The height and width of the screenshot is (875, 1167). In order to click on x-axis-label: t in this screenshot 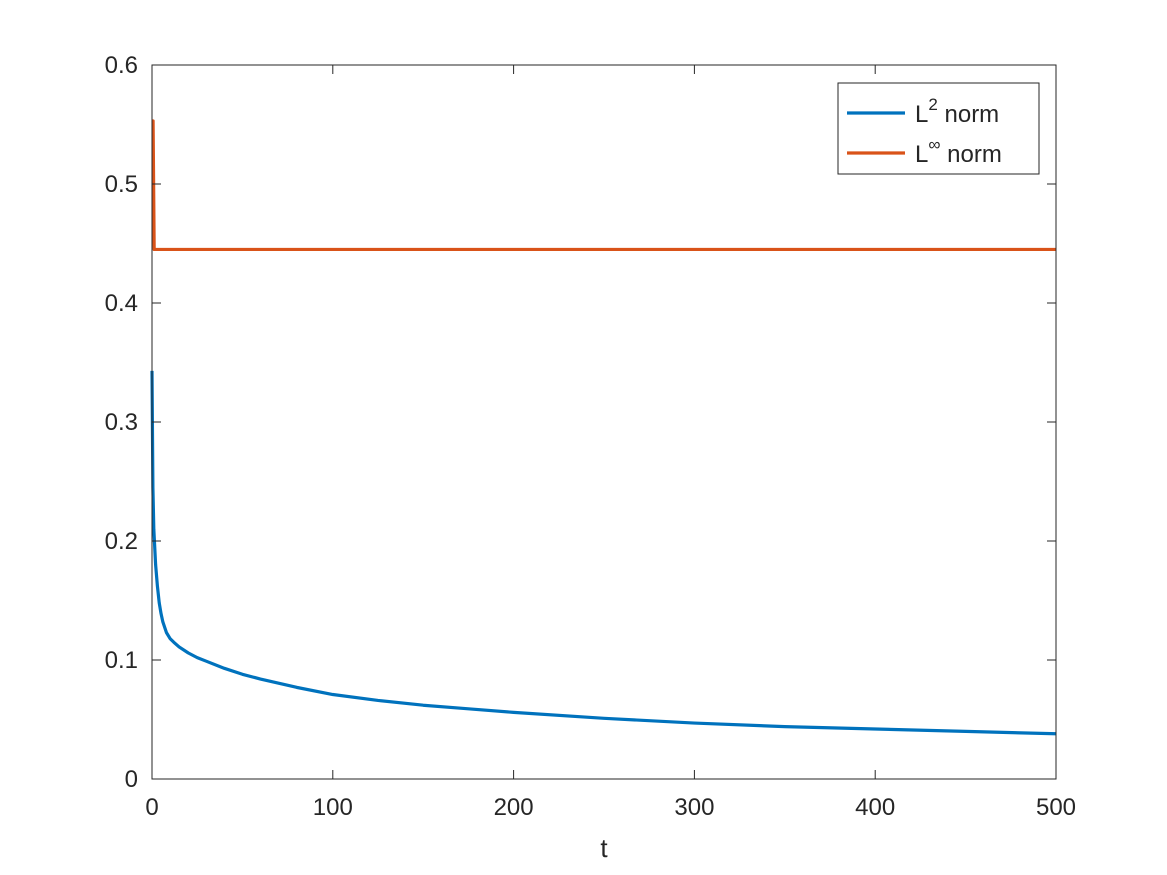, I will do `click(604, 848)`.